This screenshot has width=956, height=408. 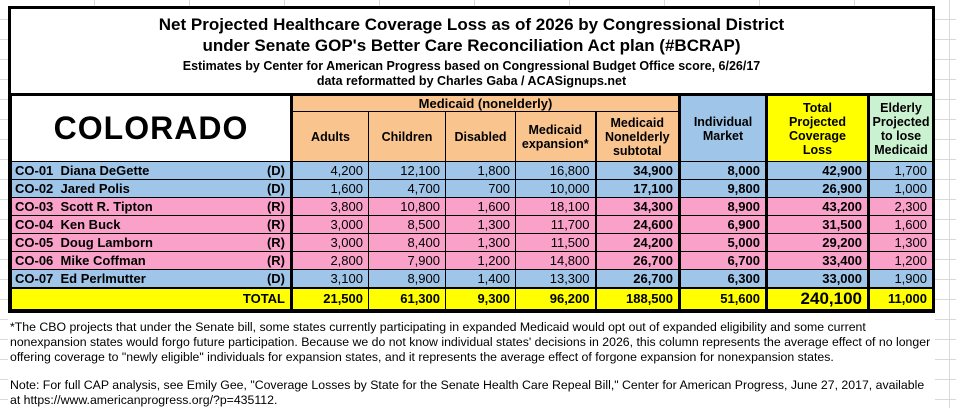 I want to click on cell-expansion: 10,000, so click(x=555, y=188).